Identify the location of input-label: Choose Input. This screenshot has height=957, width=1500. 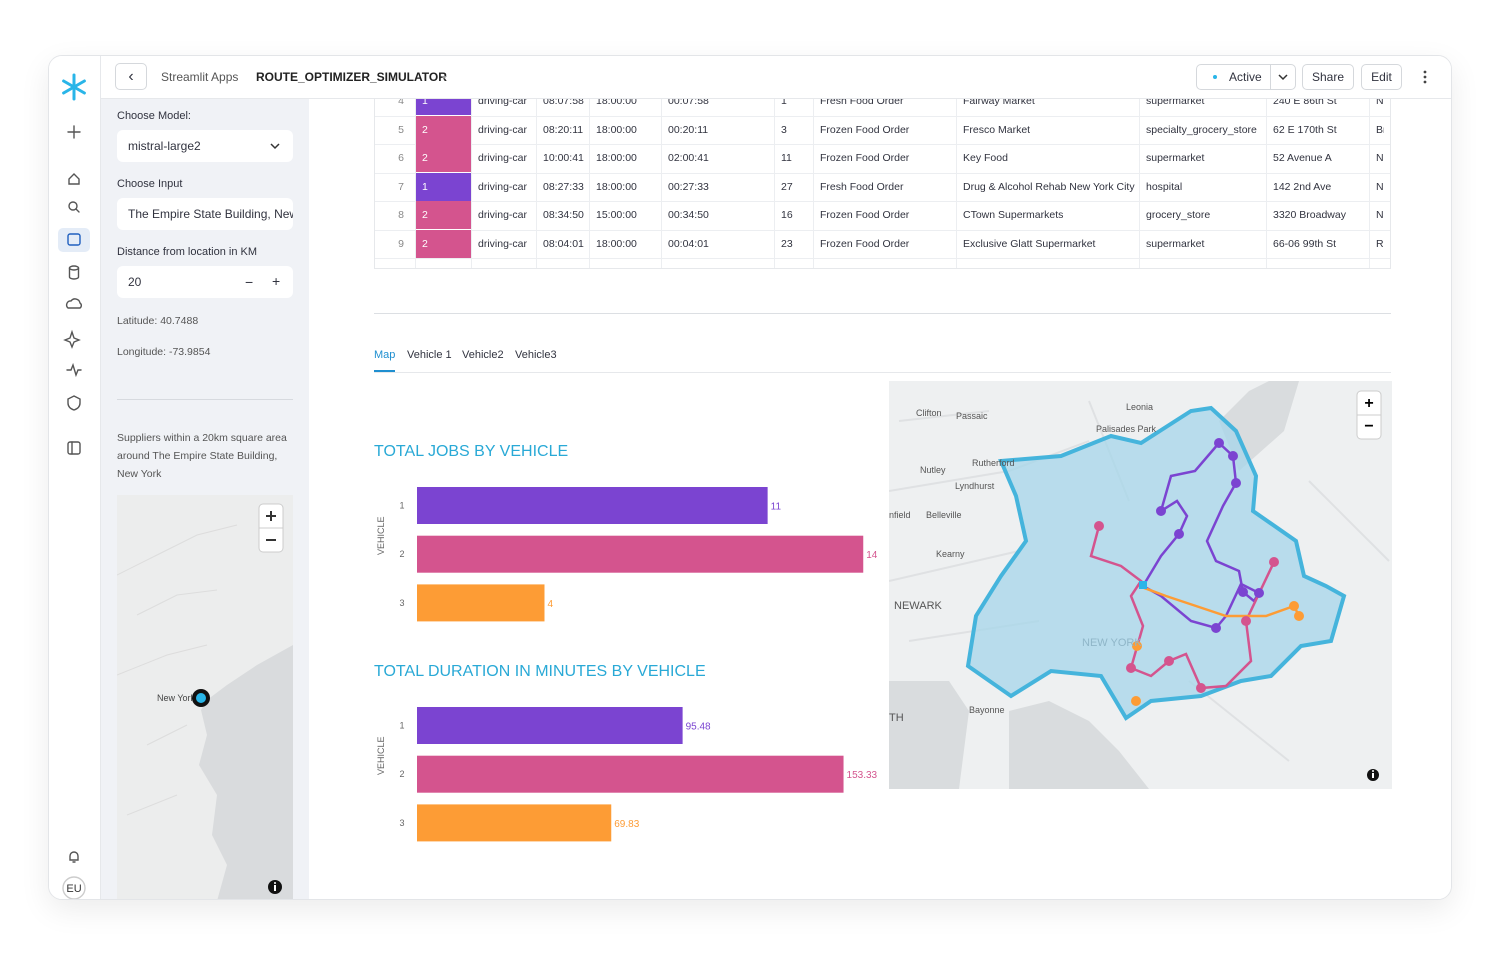
(149, 184).